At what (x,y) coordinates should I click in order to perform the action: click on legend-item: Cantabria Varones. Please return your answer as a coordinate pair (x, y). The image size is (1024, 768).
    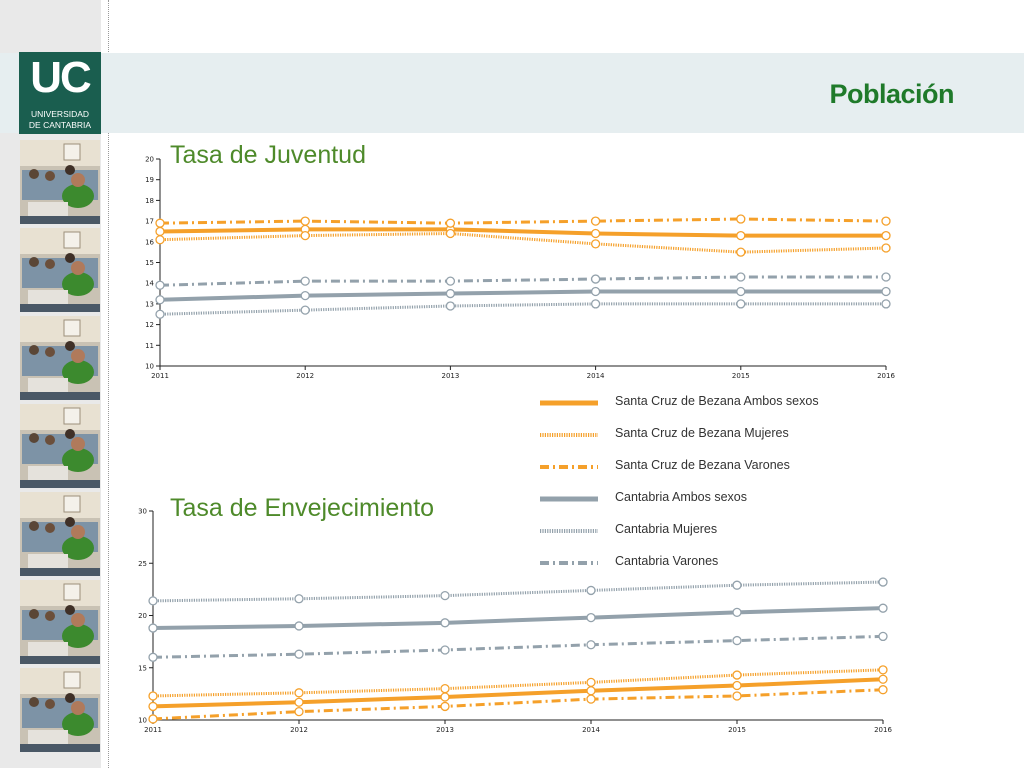
    Looking at the image, I should click on (718, 562).